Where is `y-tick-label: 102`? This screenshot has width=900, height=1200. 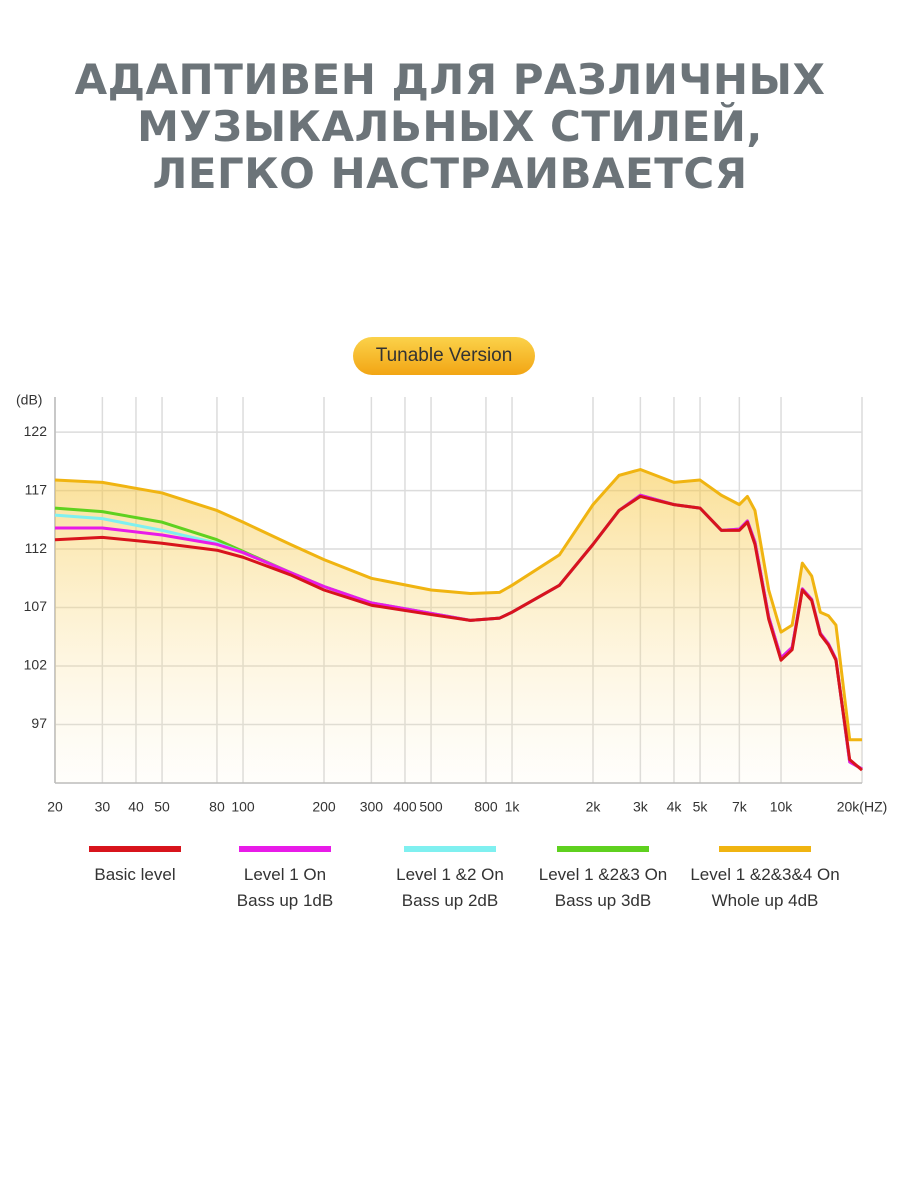
y-tick-label: 102 is located at coordinates (36, 665).